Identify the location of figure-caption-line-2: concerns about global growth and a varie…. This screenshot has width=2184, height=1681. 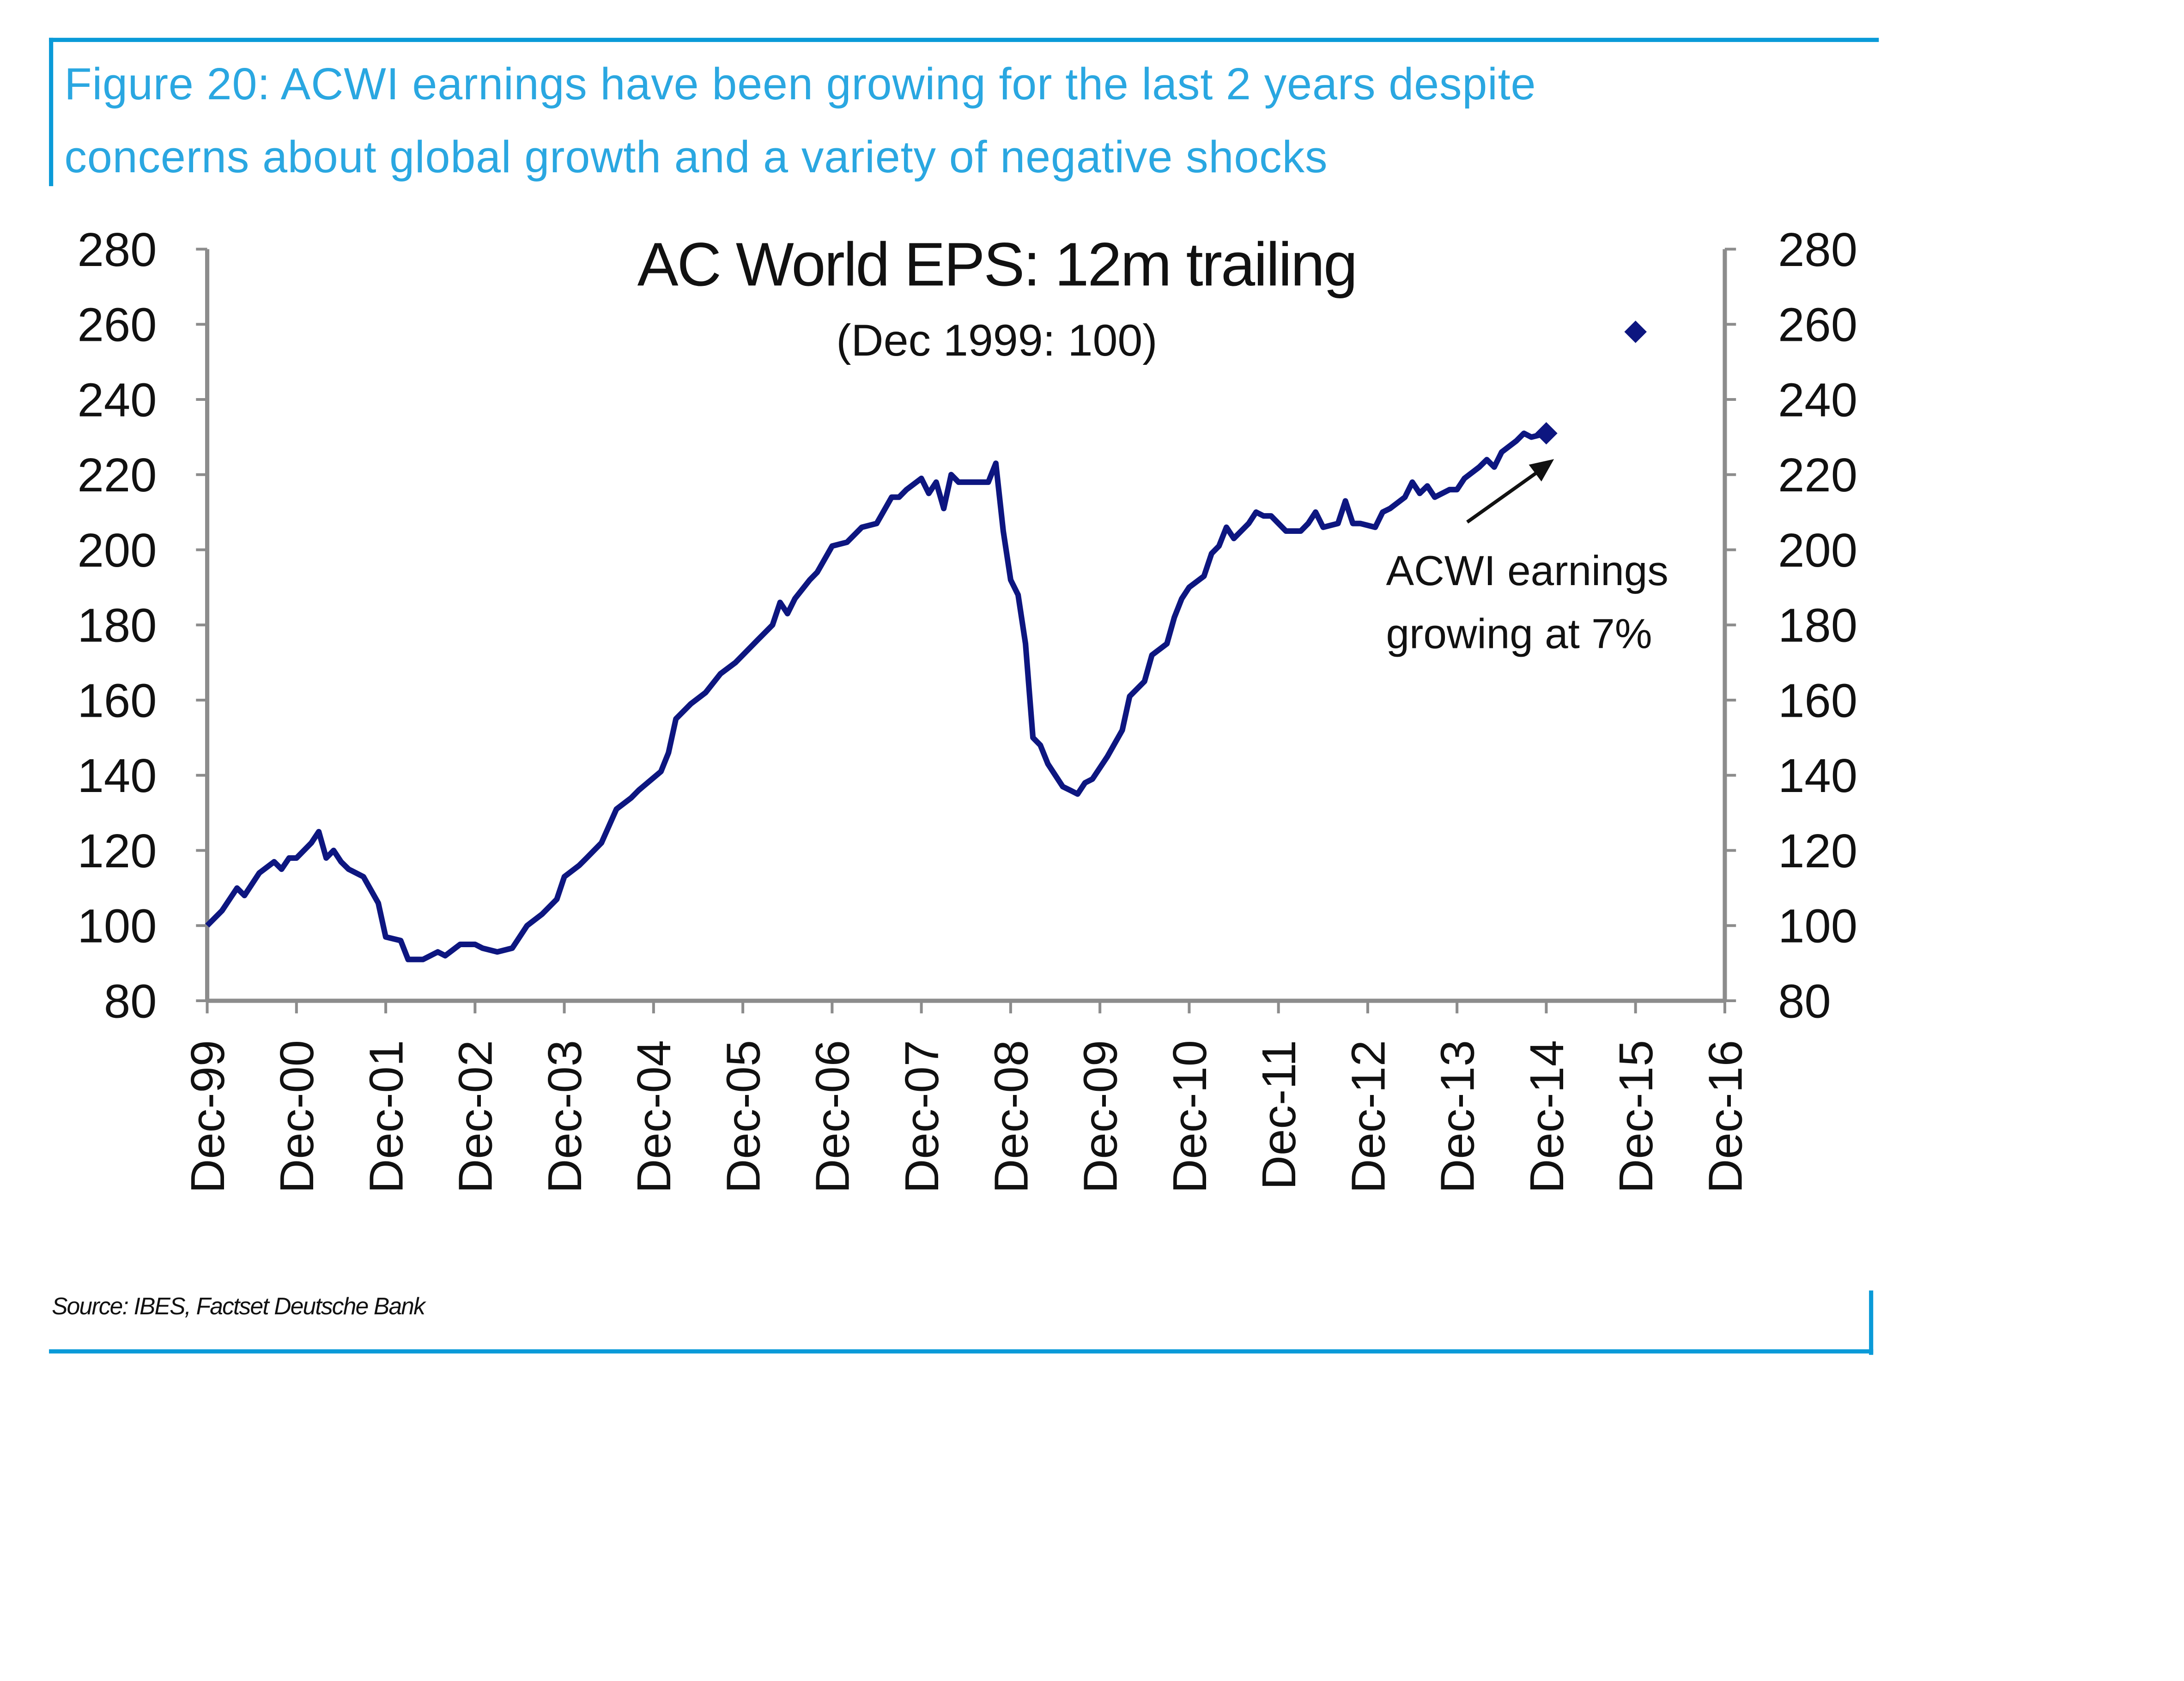
(696, 156).